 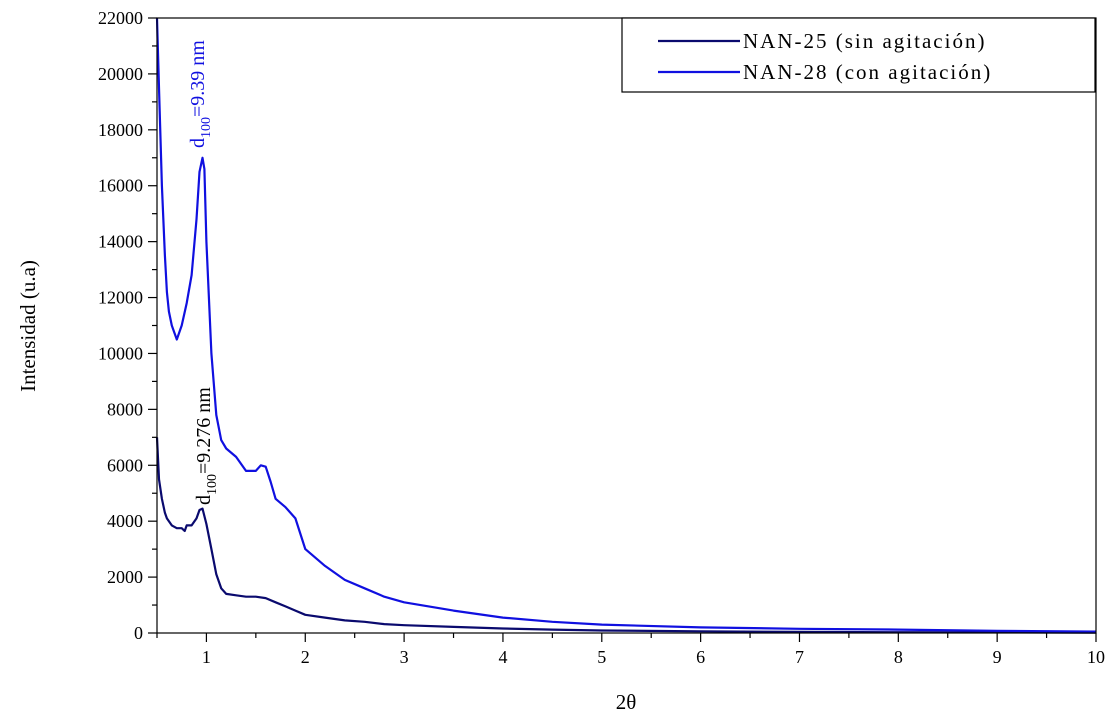 I want to click on x-tick-label-3: 3, so click(x=404, y=657).